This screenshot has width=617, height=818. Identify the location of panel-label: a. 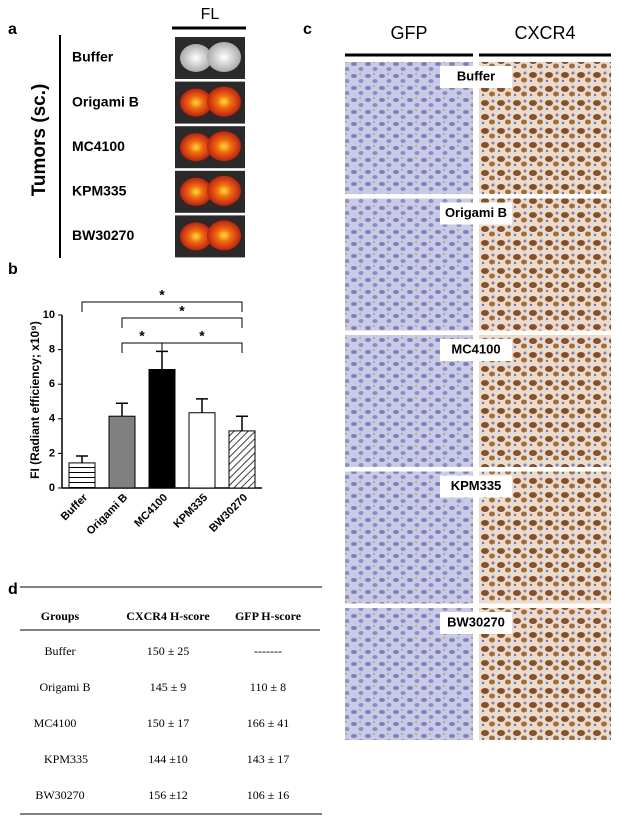
(12, 29).